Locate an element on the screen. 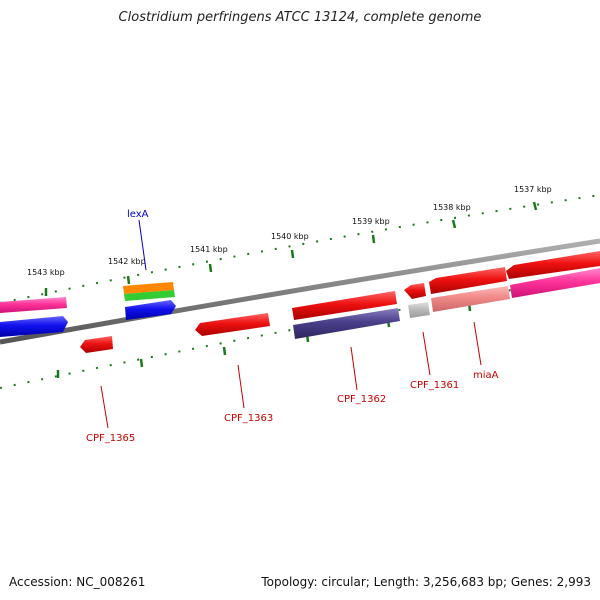  kbp-label: 1538 kbp is located at coordinates (452, 207).